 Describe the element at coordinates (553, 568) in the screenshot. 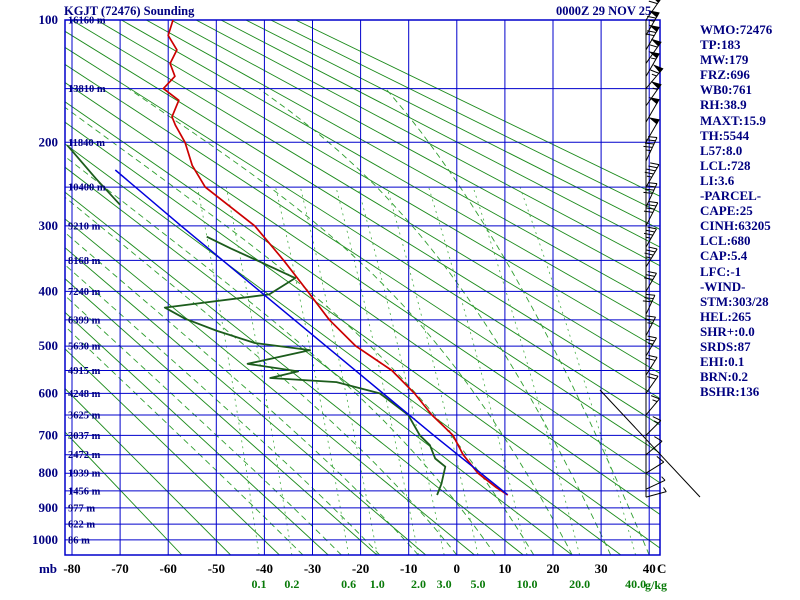

I see `temp-tick-label: 20` at that location.